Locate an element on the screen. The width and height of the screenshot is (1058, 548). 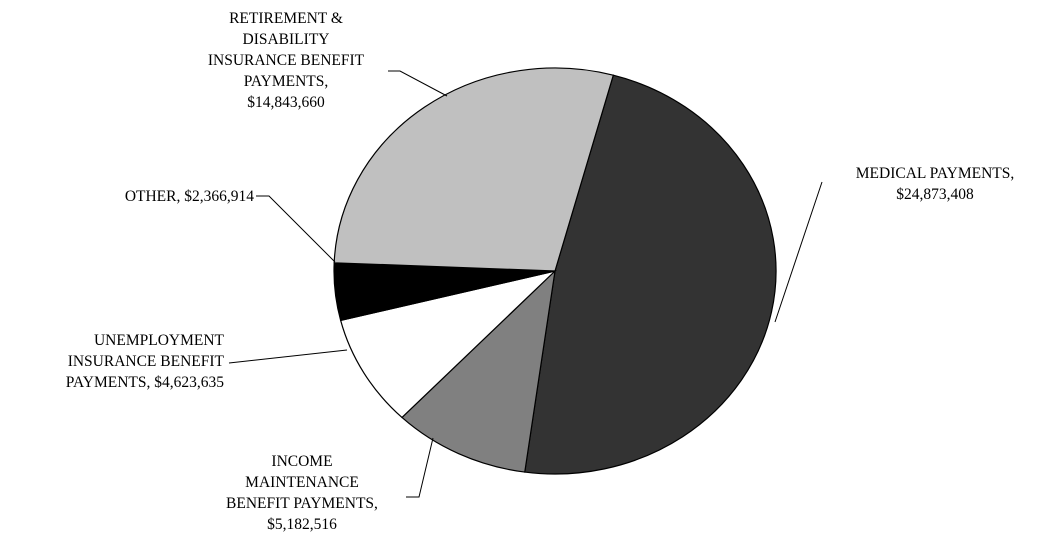
data-label-line: MAINTENANCE is located at coordinates (302, 482).